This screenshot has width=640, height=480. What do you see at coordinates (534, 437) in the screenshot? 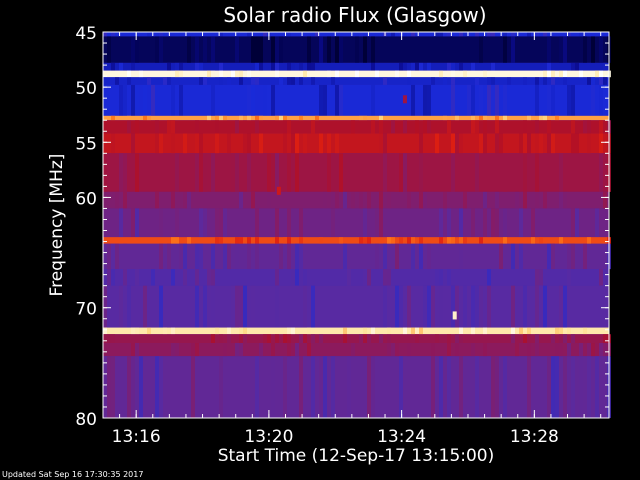
I see `x-tick-label: 13:28` at bounding box center [534, 437].